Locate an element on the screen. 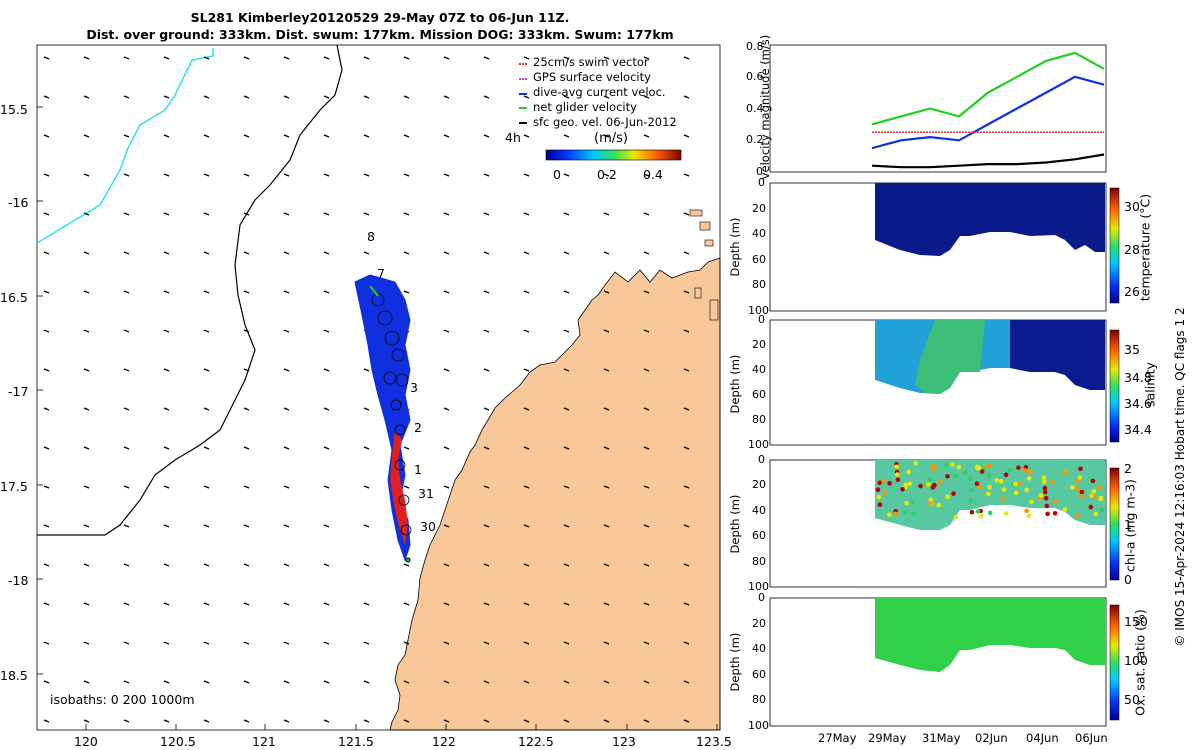 The width and height of the screenshot is (1200, 750). depth-ytick: 100 is located at coordinates (758, 310).